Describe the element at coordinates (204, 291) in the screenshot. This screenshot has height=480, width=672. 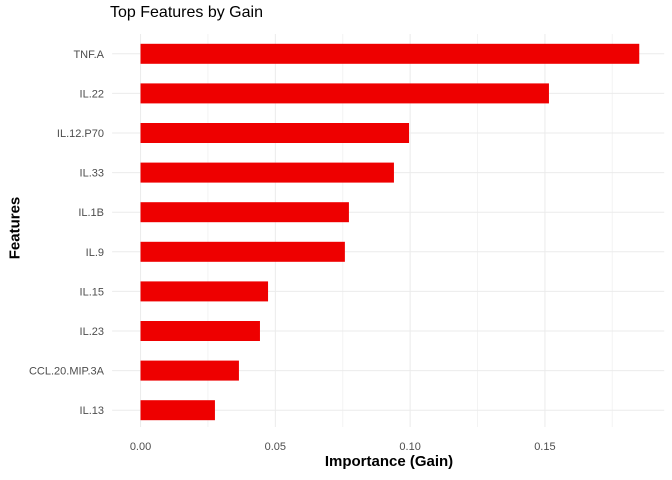
I see `bar-IL.15` at that location.